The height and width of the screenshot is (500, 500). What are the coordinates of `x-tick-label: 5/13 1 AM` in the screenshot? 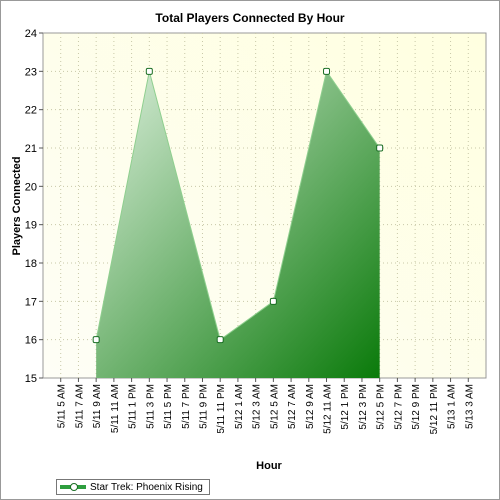 It's located at (452, 406).